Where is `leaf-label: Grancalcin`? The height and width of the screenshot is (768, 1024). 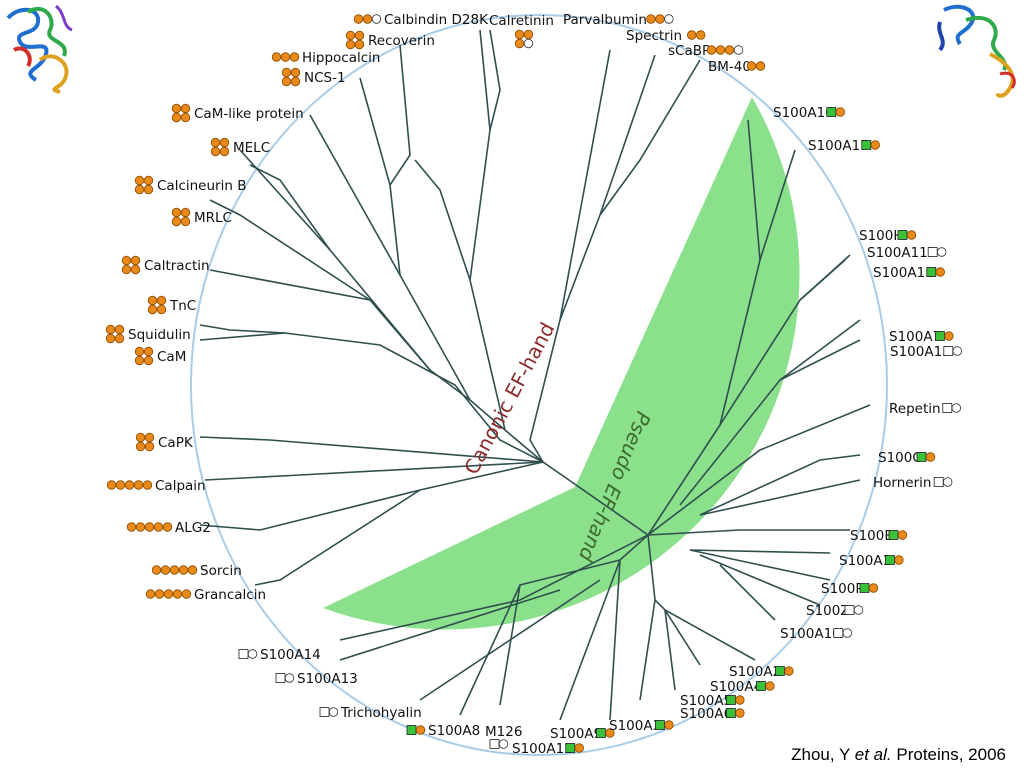
leaf-label: Grancalcin is located at coordinates (230, 595).